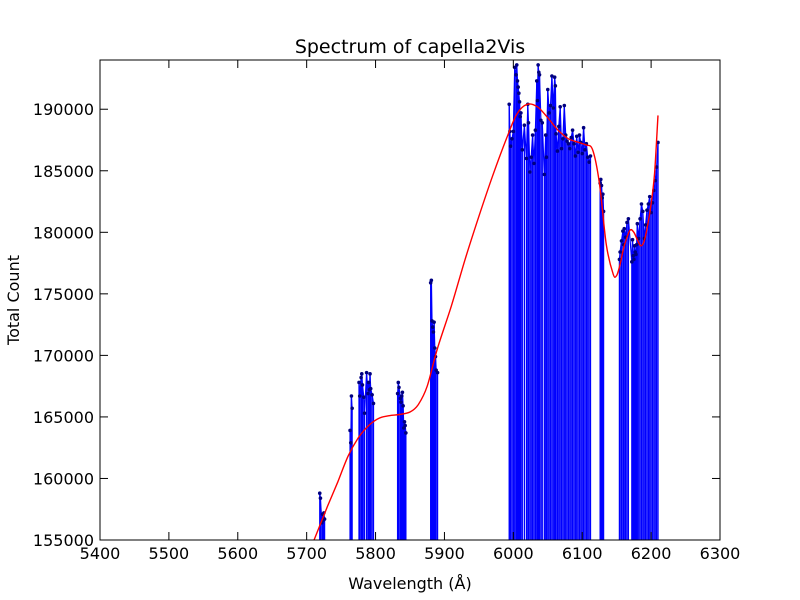 The width and height of the screenshot is (800, 600). Describe the element at coordinates (63, 294) in the screenshot. I see `y-tick-label: 175000` at that location.